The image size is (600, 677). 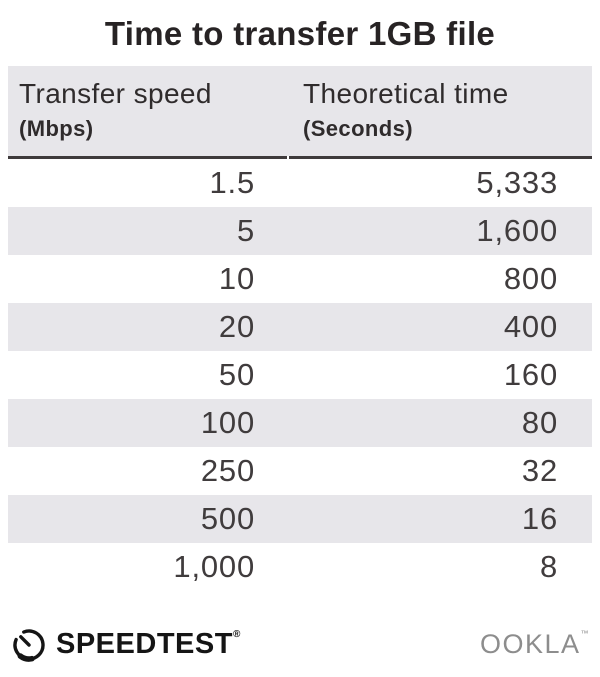 I want to click on ookla-logo: OOKLA™, so click(x=535, y=644).